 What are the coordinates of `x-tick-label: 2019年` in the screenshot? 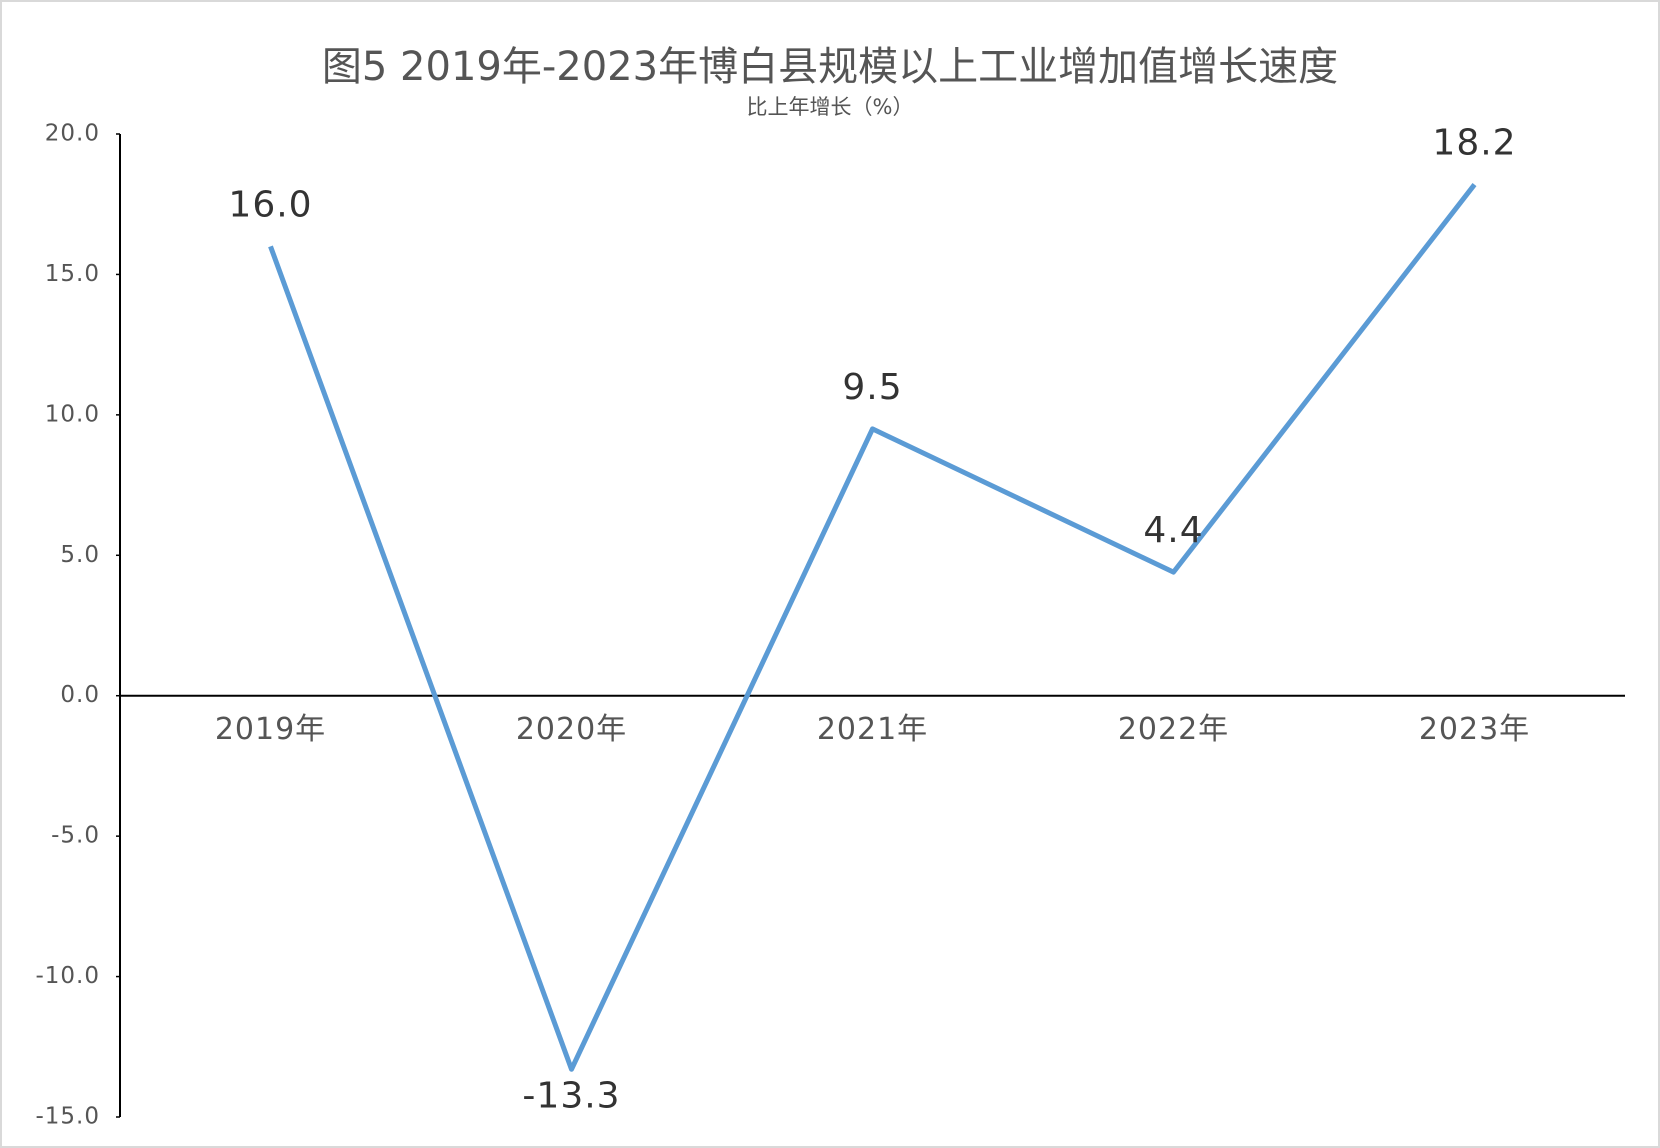 It's located at (270, 729).